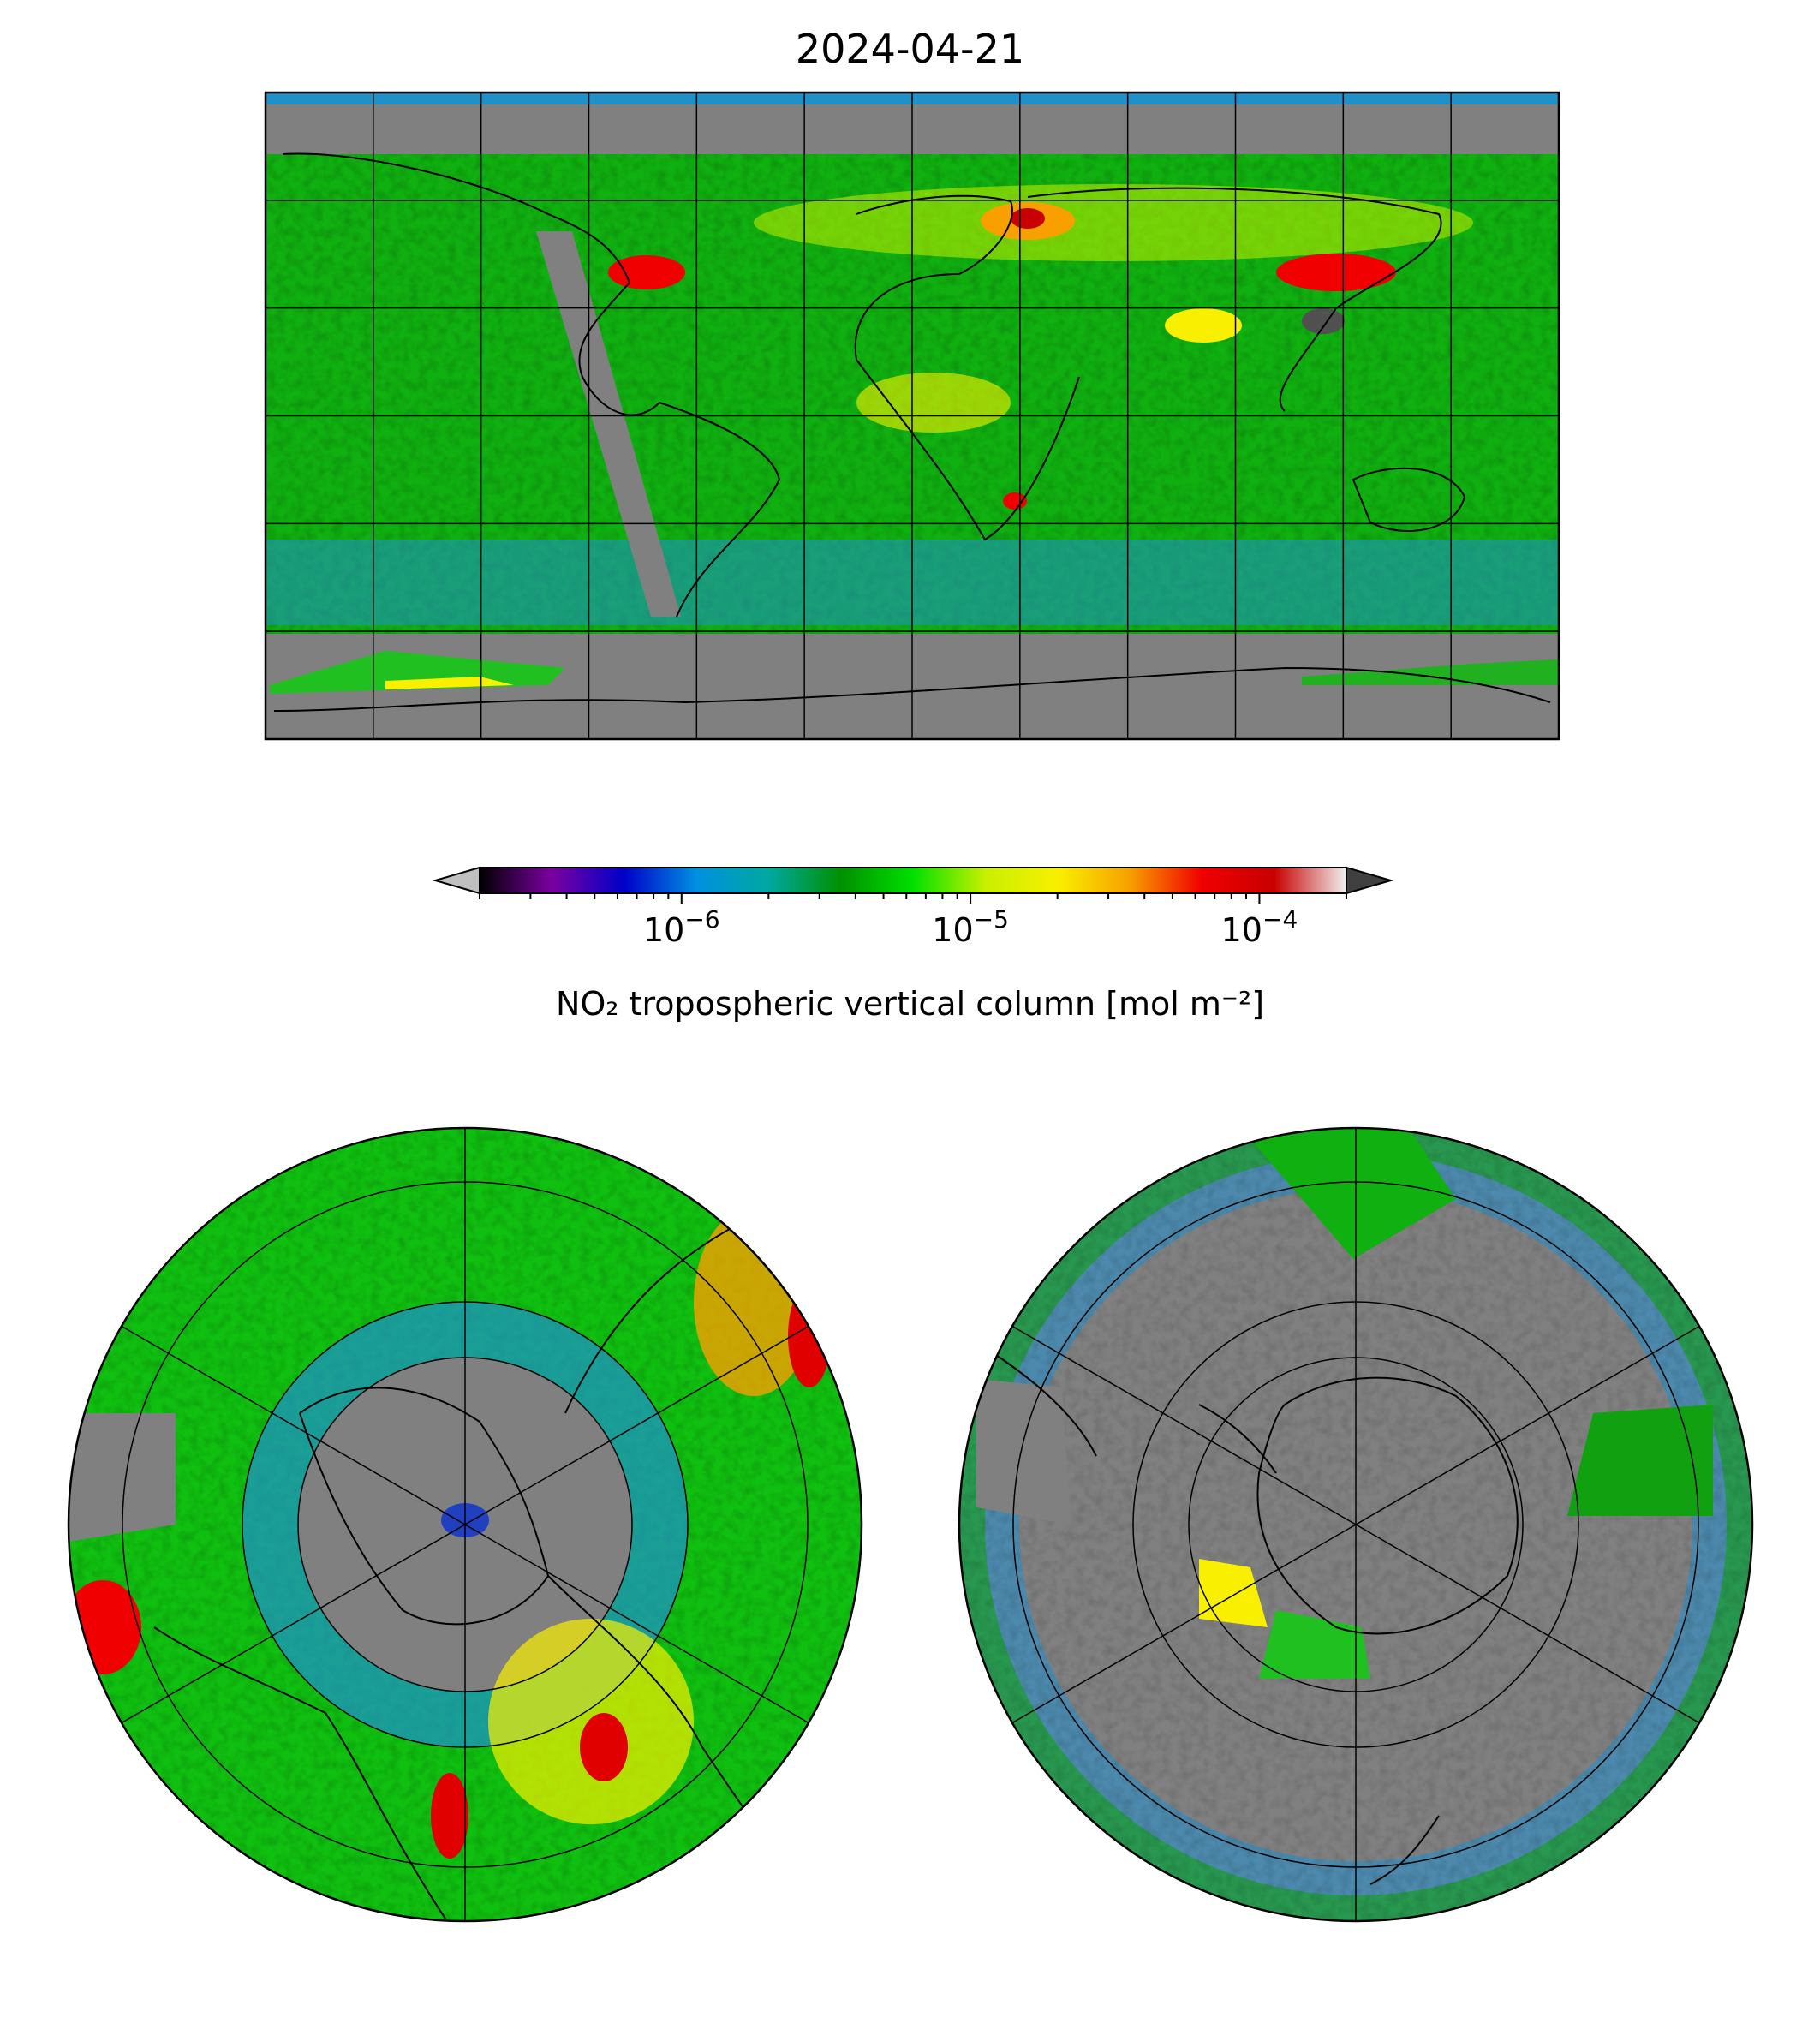 This screenshot has height=2023, width=1820. What do you see at coordinates (1237, 1439) in the screenshot?
I see `south-coast-peninsula` at bounding box center [1237, 1439].